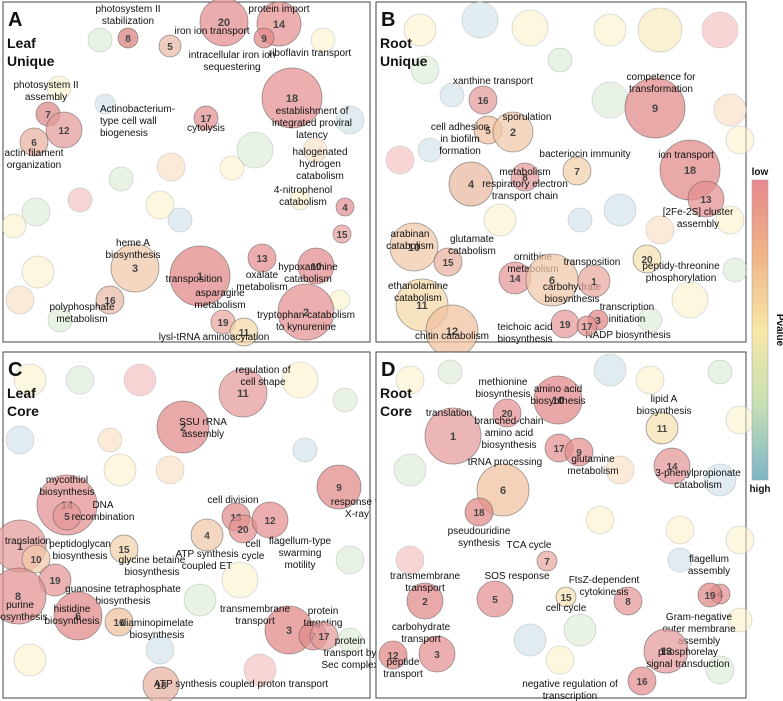 The image size is (783, 701). I want to click on term-label: Sec complex, so click(349, 665).